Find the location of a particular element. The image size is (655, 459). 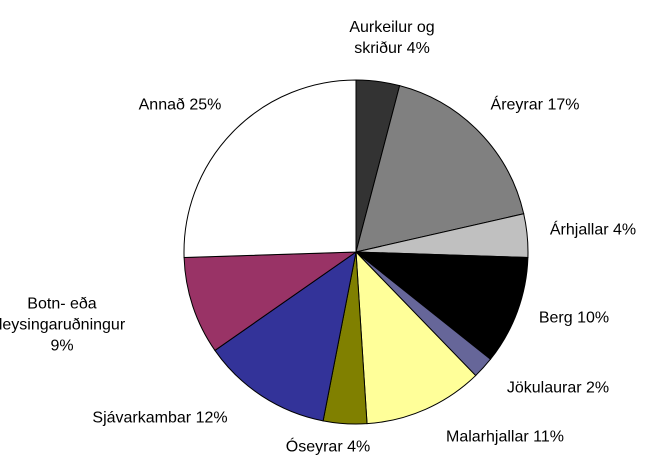

value-label: 17% is located at coordinates (563, 105).